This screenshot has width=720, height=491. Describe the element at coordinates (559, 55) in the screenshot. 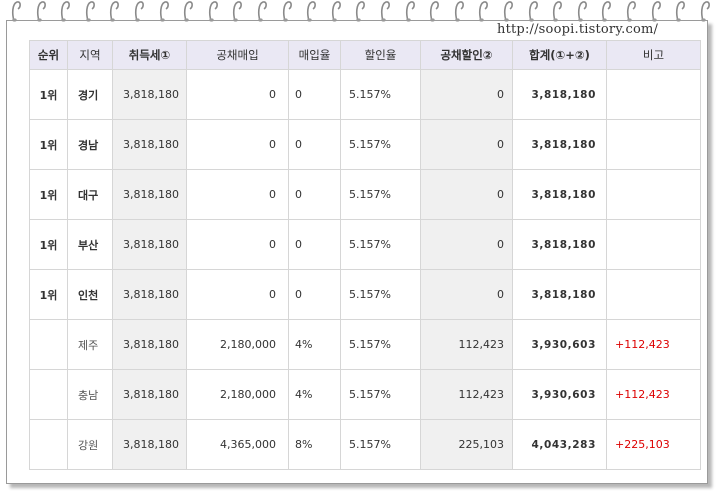

I see `header-total: 합계(①+②)` at that location.